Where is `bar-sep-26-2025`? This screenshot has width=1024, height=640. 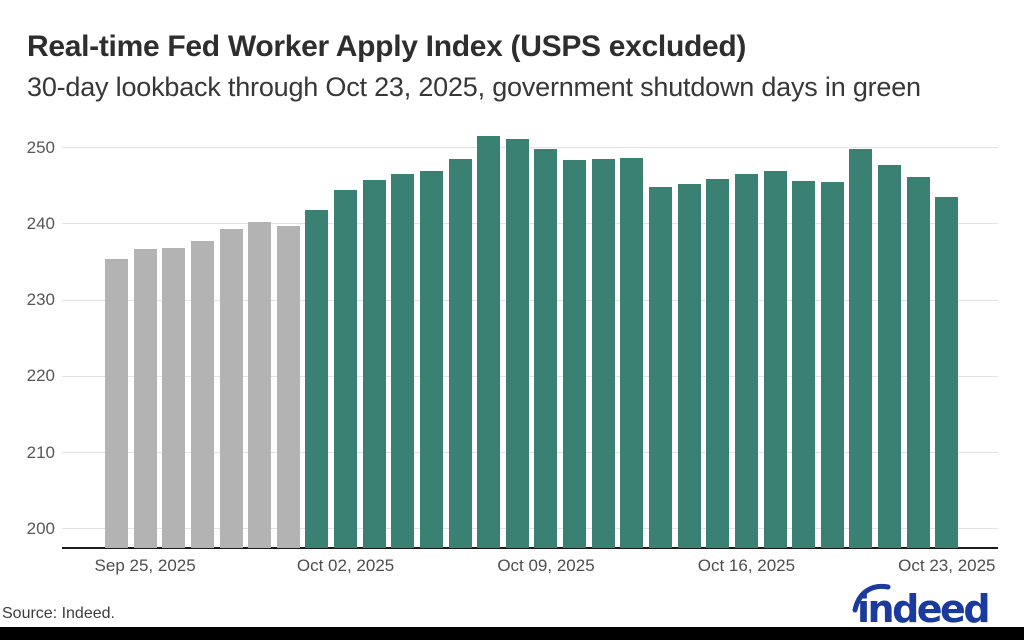
bar-sep-26-2025 is located at coordinates (174, 397).